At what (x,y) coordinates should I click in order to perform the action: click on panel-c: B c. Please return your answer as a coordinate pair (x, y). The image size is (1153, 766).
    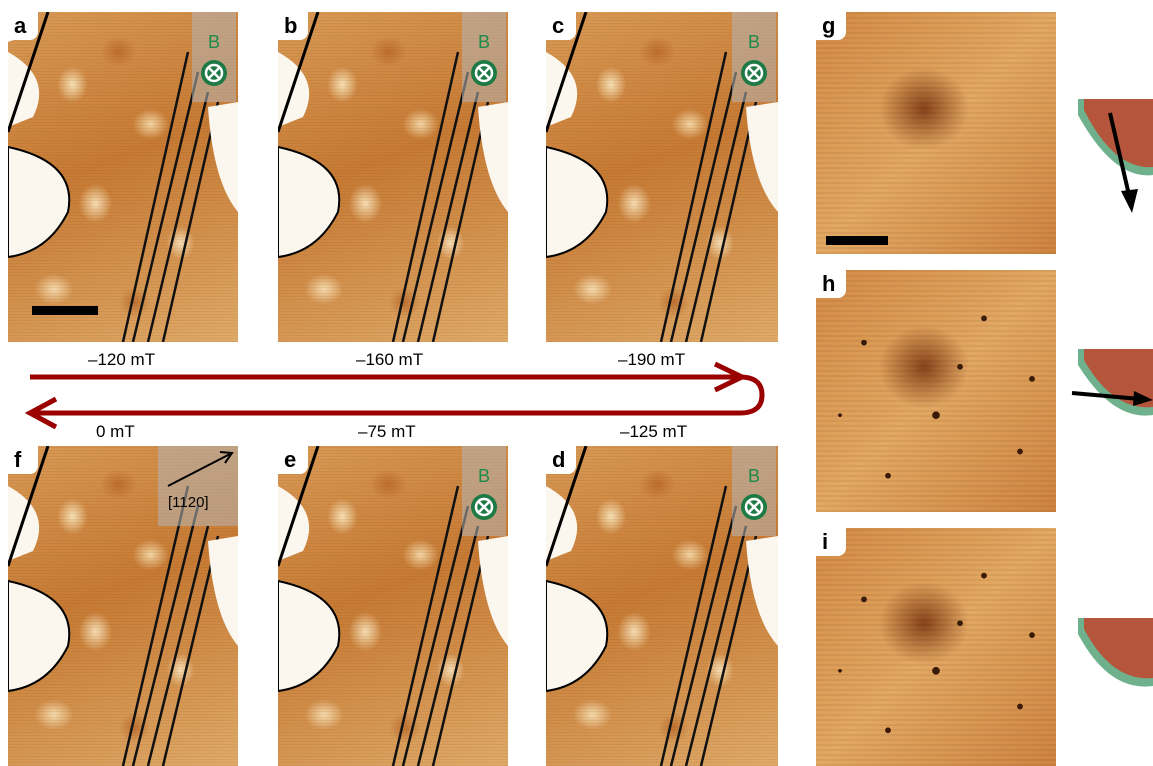
    Looking at the image, I should click on (662, 177).